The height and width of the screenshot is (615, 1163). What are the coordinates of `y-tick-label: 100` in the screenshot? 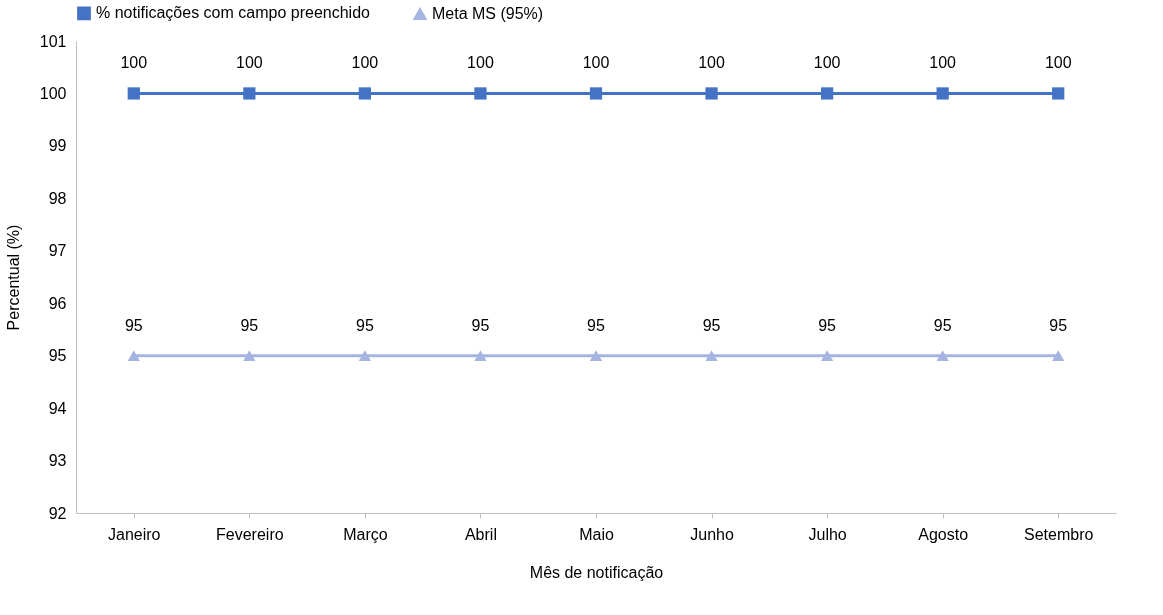 It's located at (53, 93).